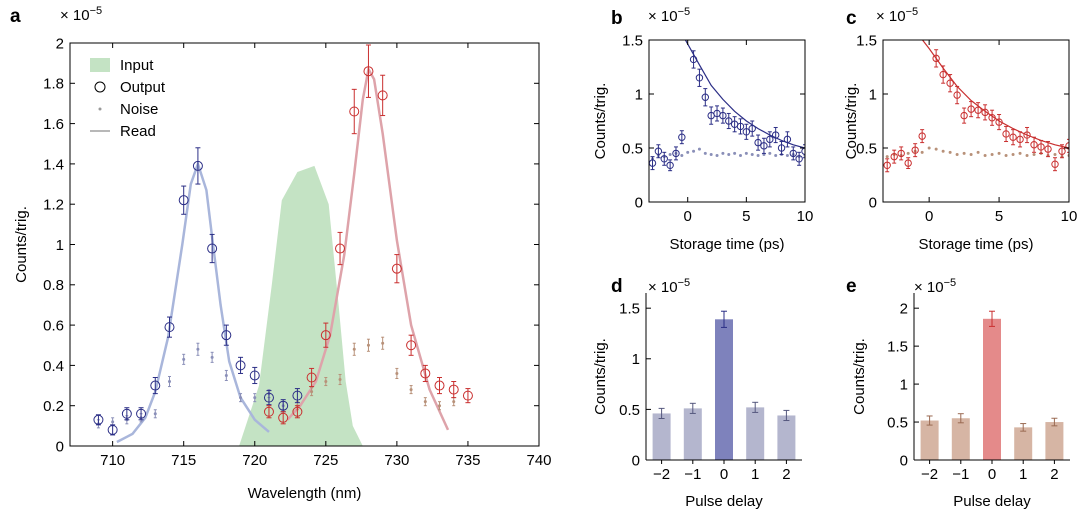 Image resolution: width=1078 pixels, height=511 pixels. What do you see at coordinates (241, 398) in the screenshot?
I see `noise-blue-point` at bounding box center [241, 398].